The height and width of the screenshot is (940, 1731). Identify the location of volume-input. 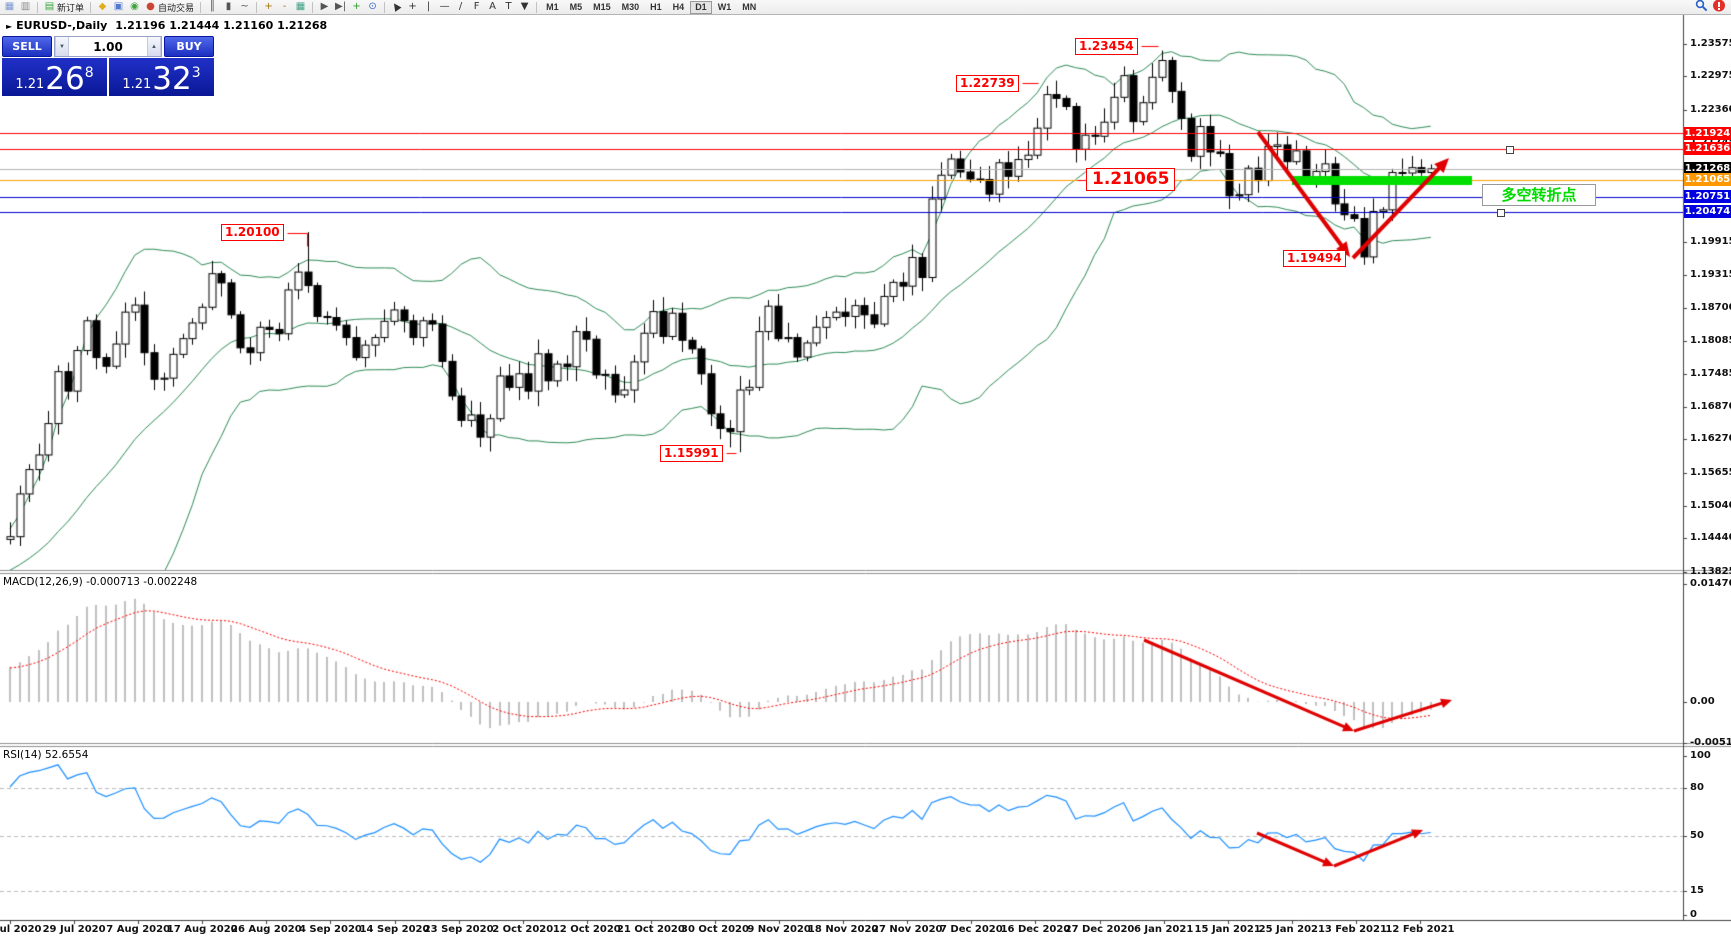
(108, 46).